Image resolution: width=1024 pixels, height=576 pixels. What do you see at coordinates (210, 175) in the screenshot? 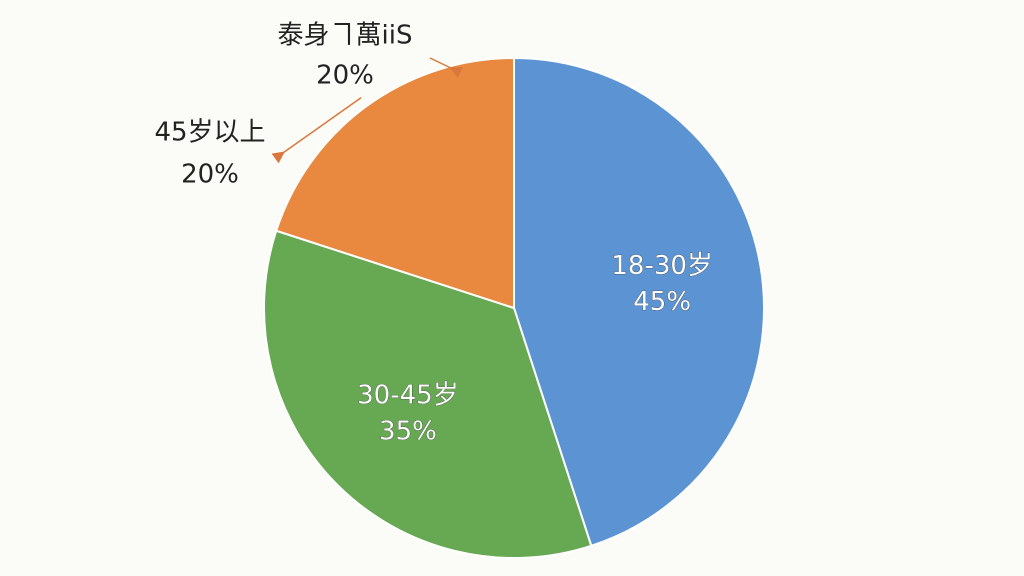
I see `slice-value: 20%` at bounding box center [210, 175].